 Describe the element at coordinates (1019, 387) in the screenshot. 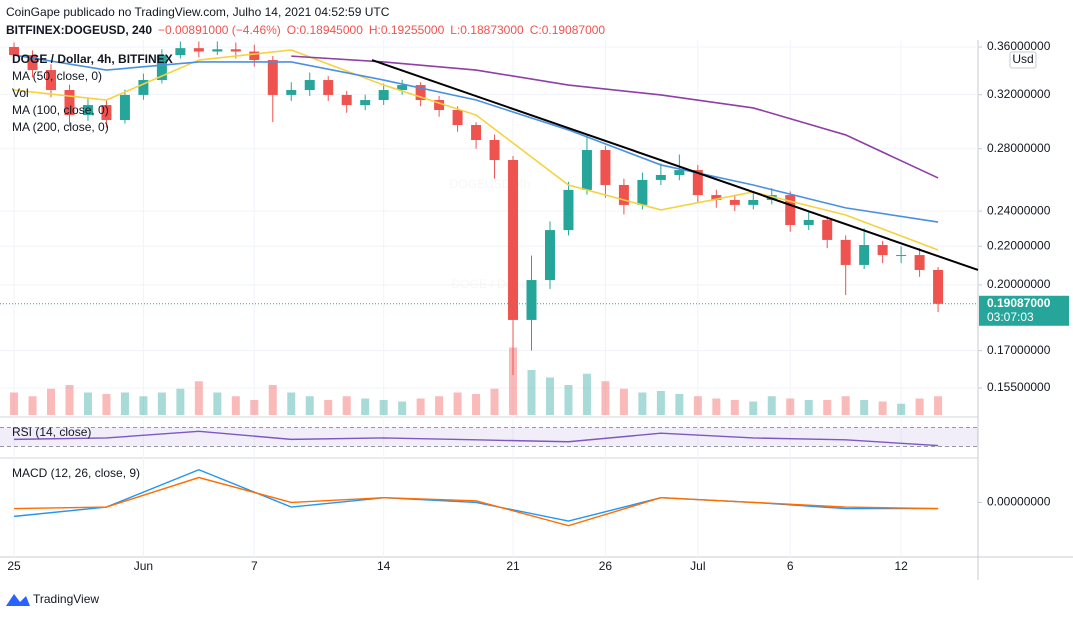

I see `y-tick-label: 0.15500000` at that location.